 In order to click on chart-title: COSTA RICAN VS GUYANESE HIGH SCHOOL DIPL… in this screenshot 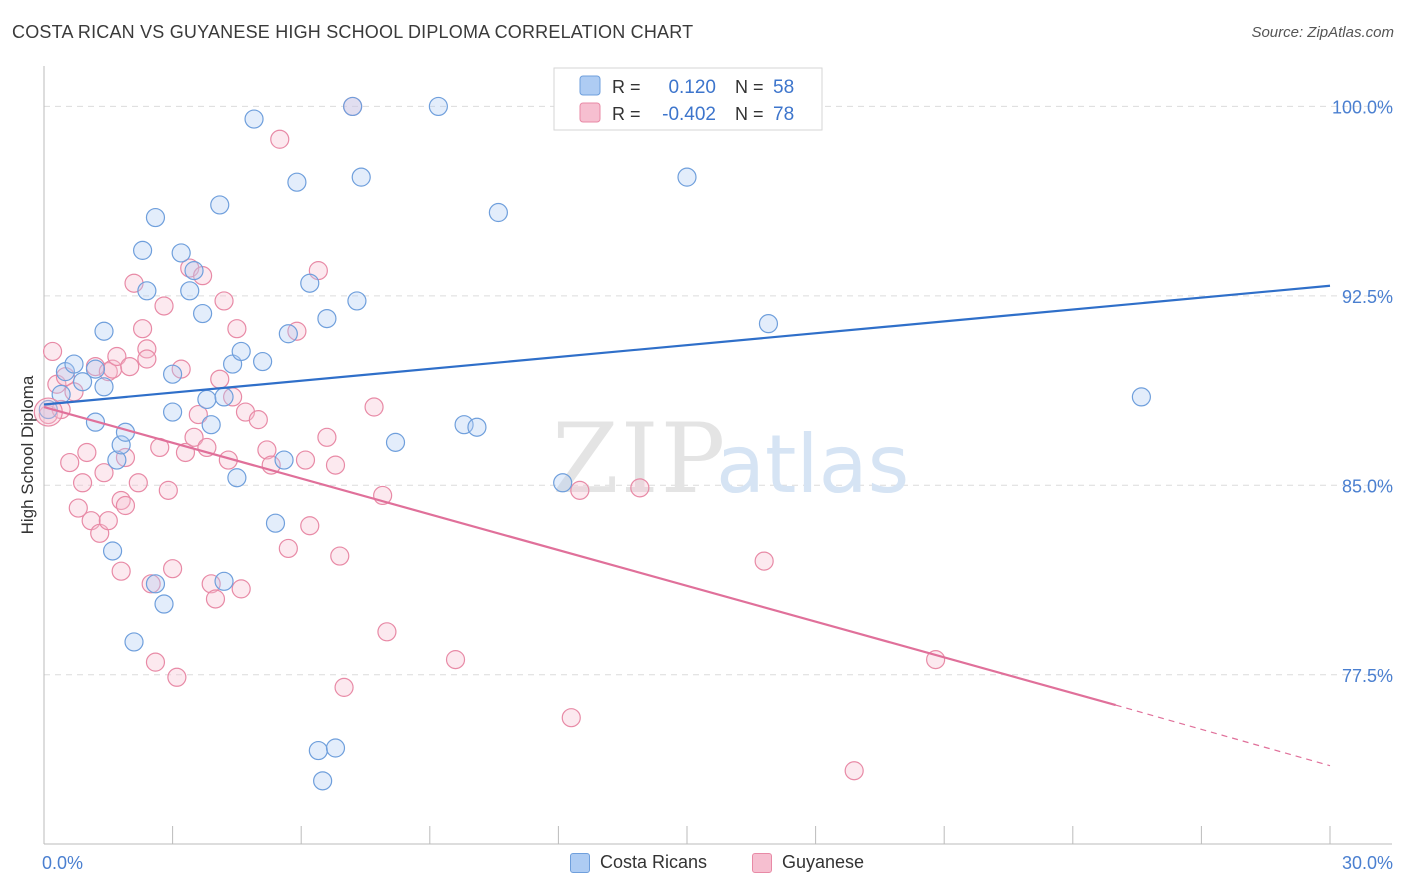, I will do `click(353, 32)`.